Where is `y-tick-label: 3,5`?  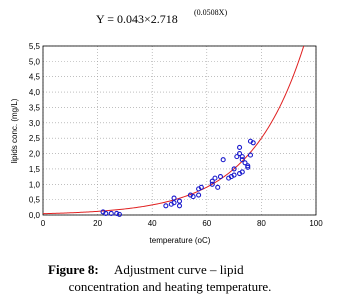
y-tick-label: 3,5 is located at coordinates (35, 107).